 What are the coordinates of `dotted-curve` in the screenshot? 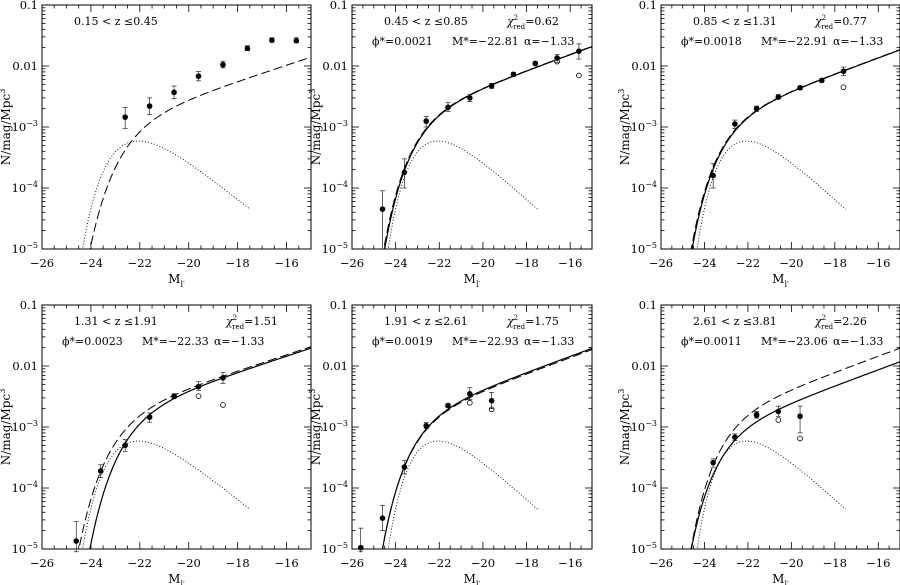 It's located at (771, 194).